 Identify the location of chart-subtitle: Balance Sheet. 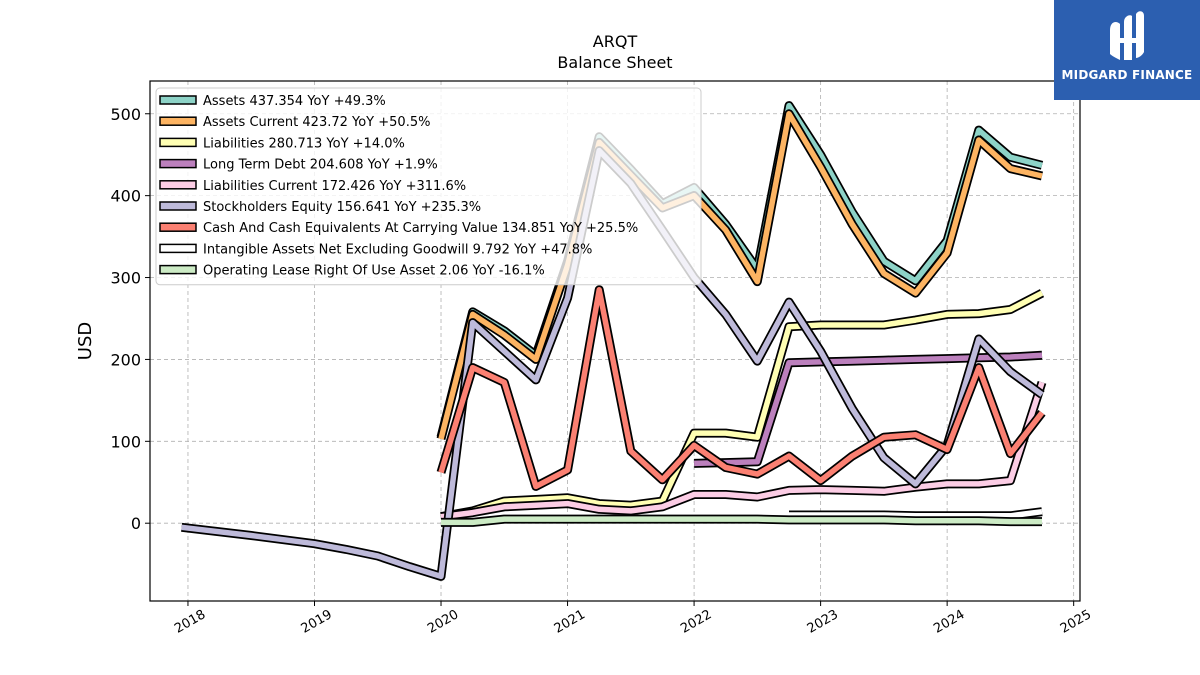
(614, 62).